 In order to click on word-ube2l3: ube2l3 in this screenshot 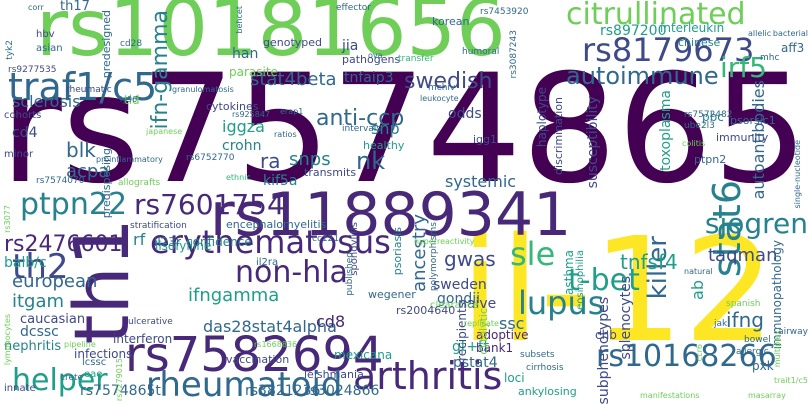, I will do `click(699, 126)`.